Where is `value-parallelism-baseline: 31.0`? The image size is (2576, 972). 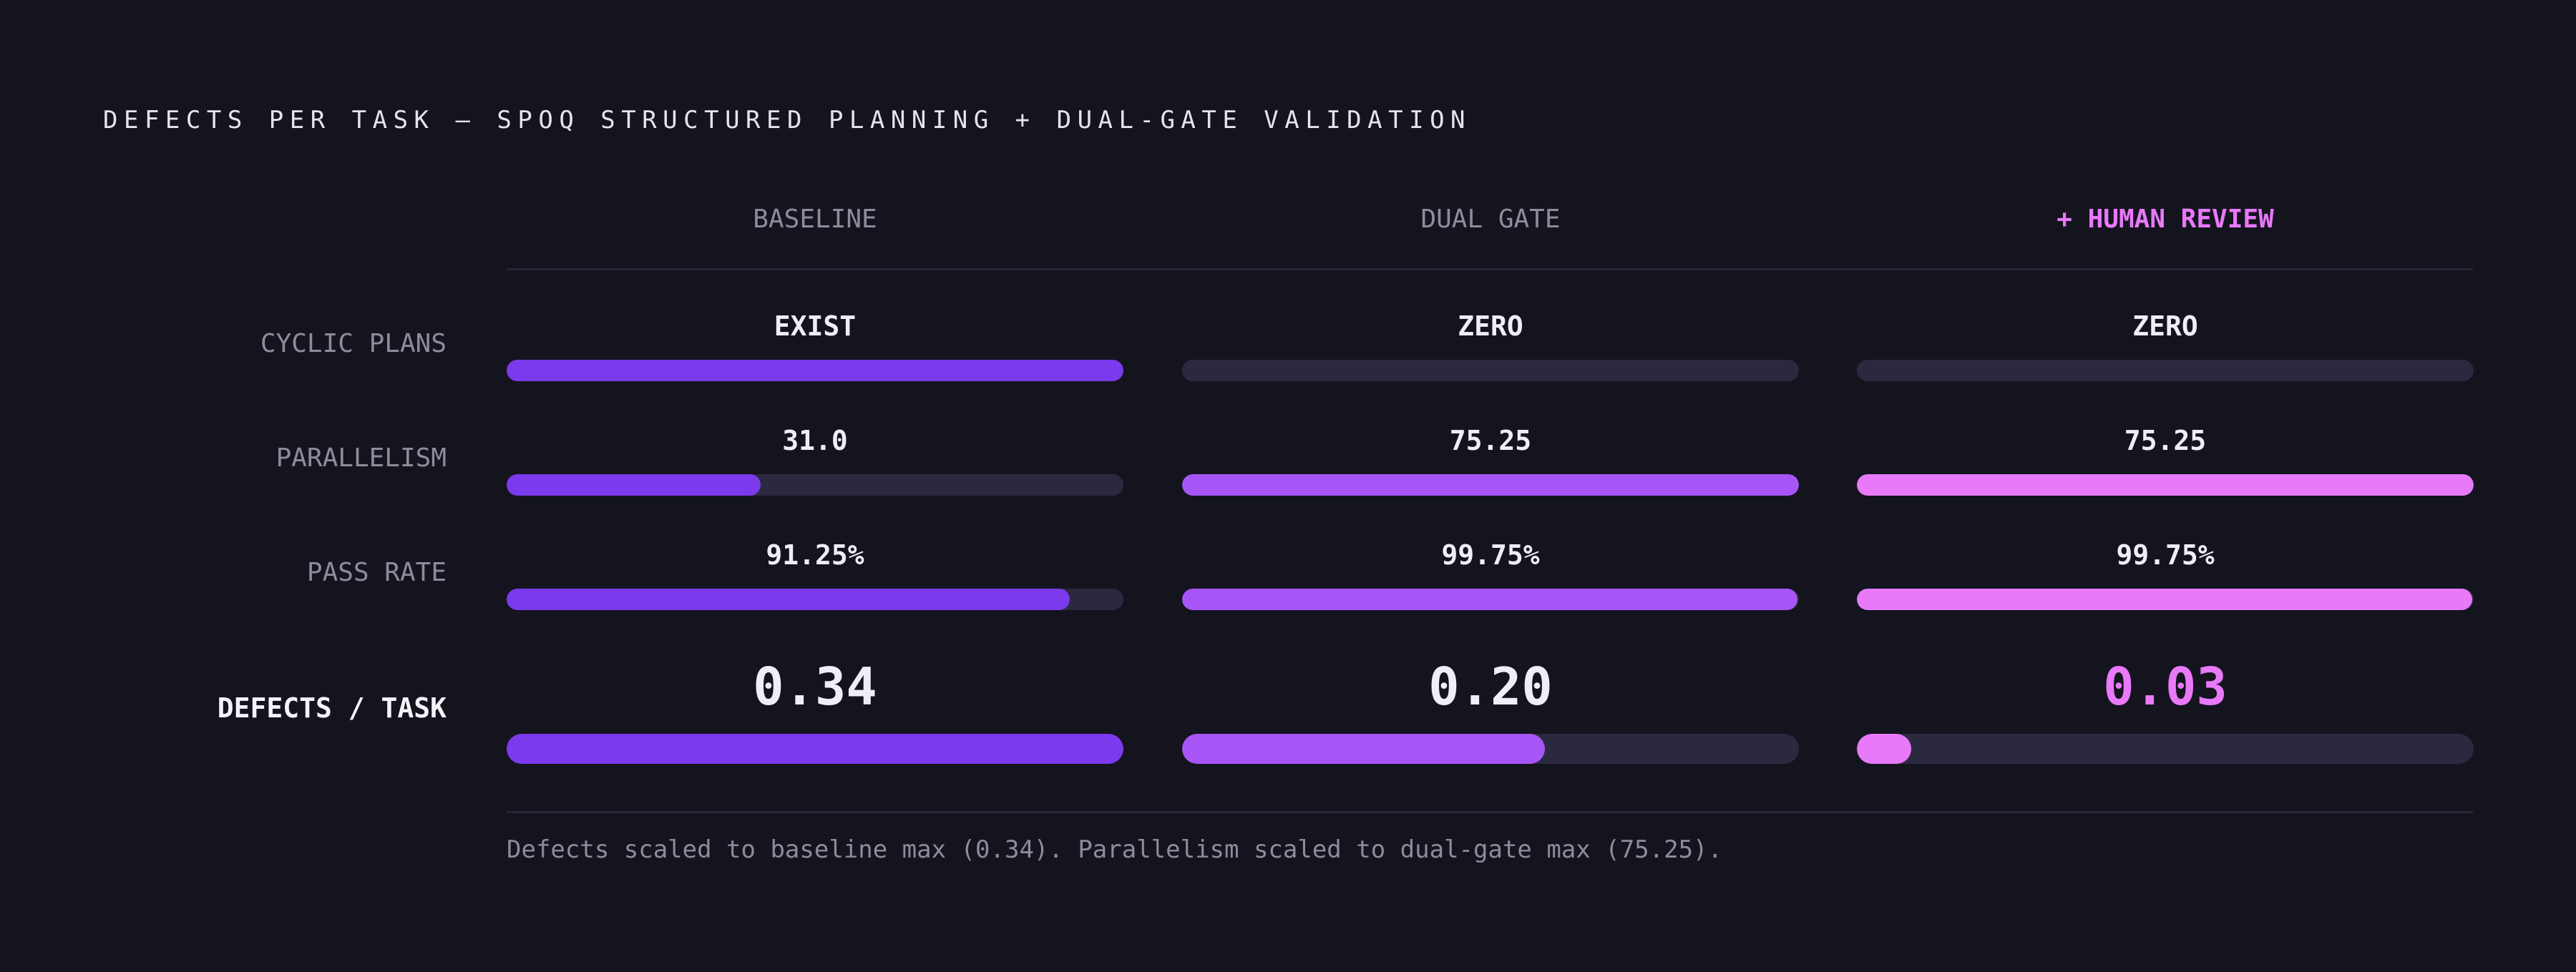 value-parallelism-baseline: 31.0 is located at coordinates (815, 440).